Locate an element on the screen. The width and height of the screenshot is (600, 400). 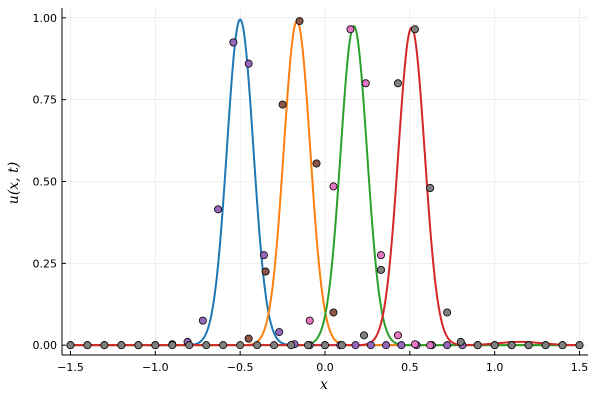
y-tick-label: 0.25 is located at coordinates (45, 263).